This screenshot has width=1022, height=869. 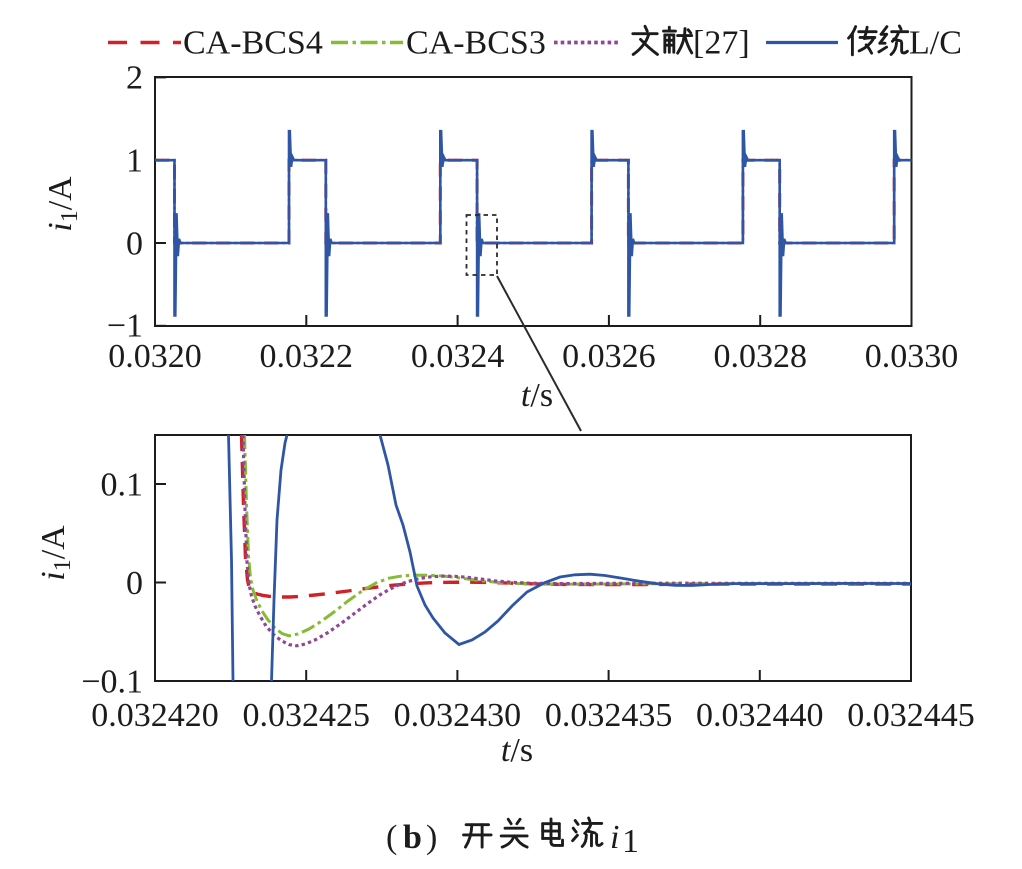 What do you see at coordinates (609, 356) in the screenshot?
I see `svg-text: 0.0326` at bounding box center [609, 356].